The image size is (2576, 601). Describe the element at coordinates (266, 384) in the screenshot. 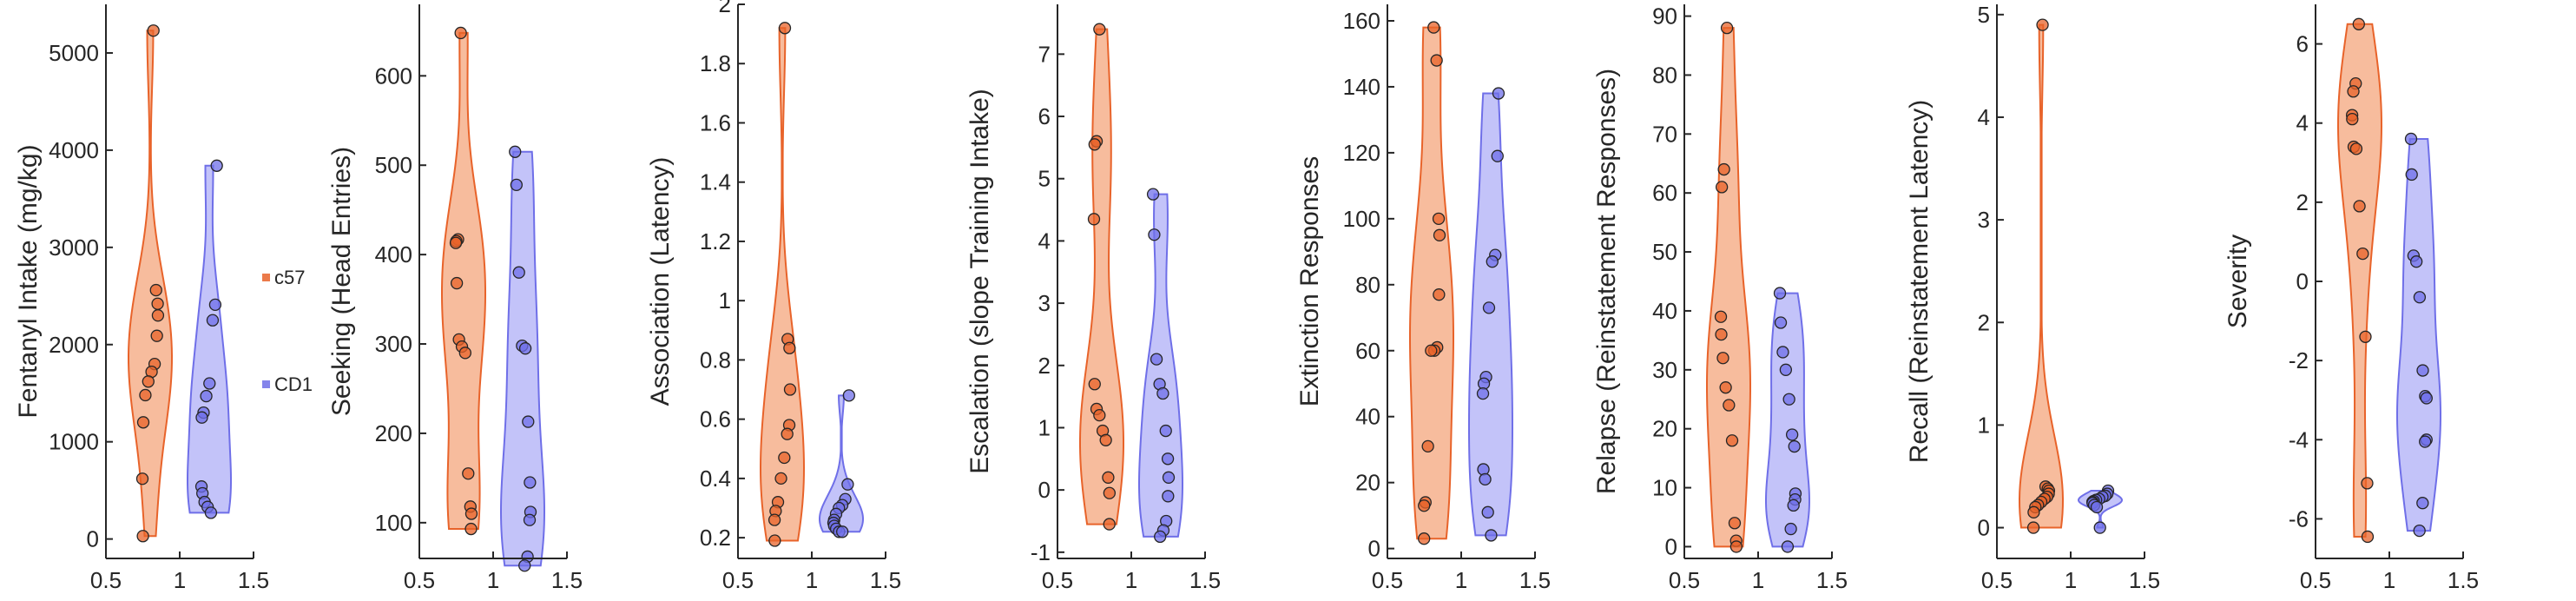

I see `legend-swatch-CD1` at that location.